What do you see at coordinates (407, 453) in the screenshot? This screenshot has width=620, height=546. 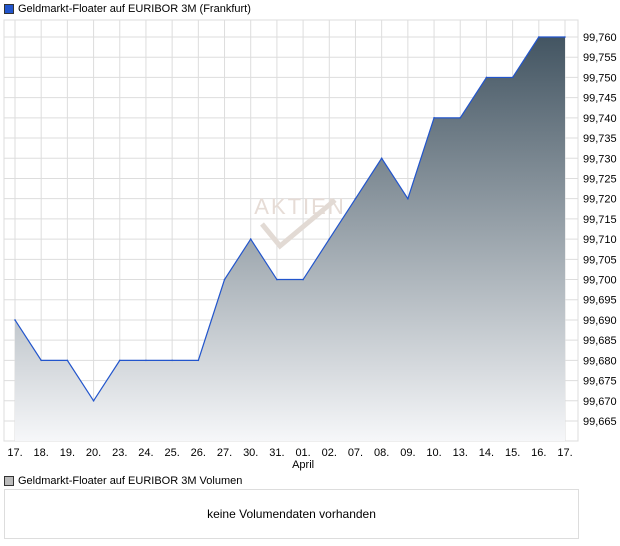 I see `x-tick-label: 09.` at bounding box center [407, 453].